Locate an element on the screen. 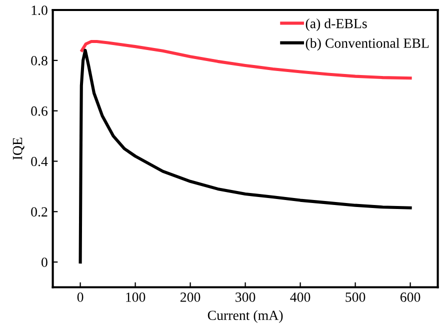 This screenshot has height=334, width=440. x-tick-label: 500 is located at coordinates (356, 297).